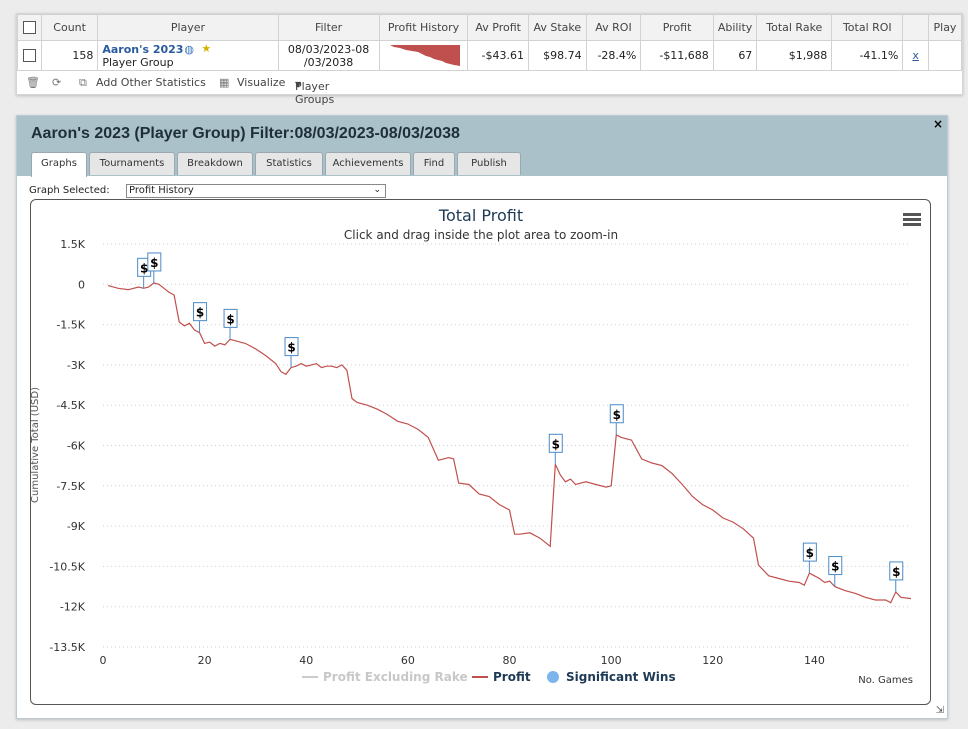  What do you see at coordinates (67, 647) in the screenshot?
I see `y-tick-label: -13.5K` at bounding box center [67, 647].